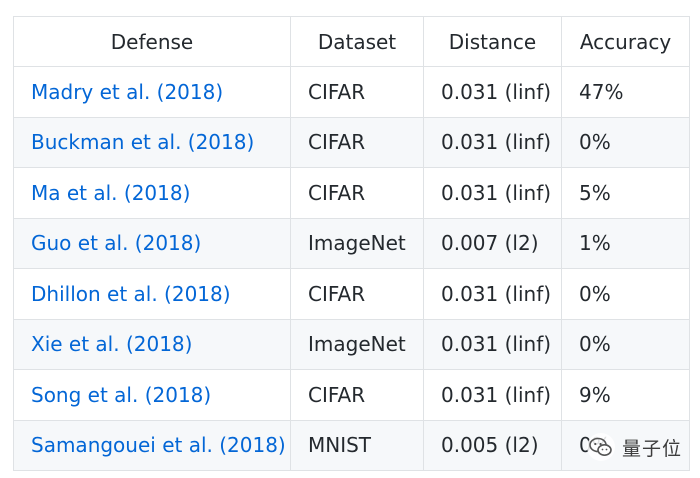 This screenshot has width=700, height=478. What do you see at coordinates (143, 142) in the screenshot?
I see `defense-link: Buckman et al. (2018)` at bounding box center [143, 142].